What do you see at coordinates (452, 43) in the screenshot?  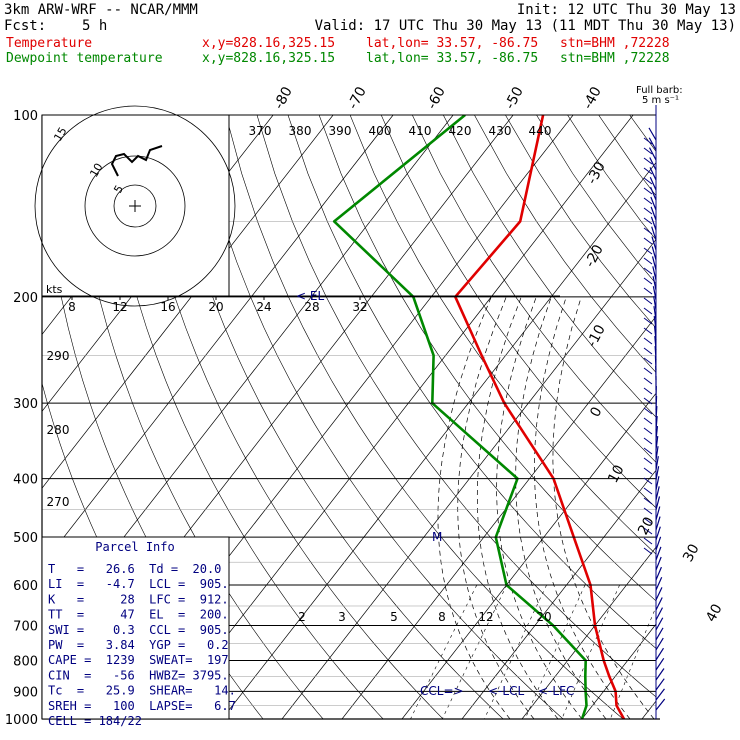 I see `temperature-latlon: lat,lon= 33.57, -86.75` at bounding box center [452, 43].